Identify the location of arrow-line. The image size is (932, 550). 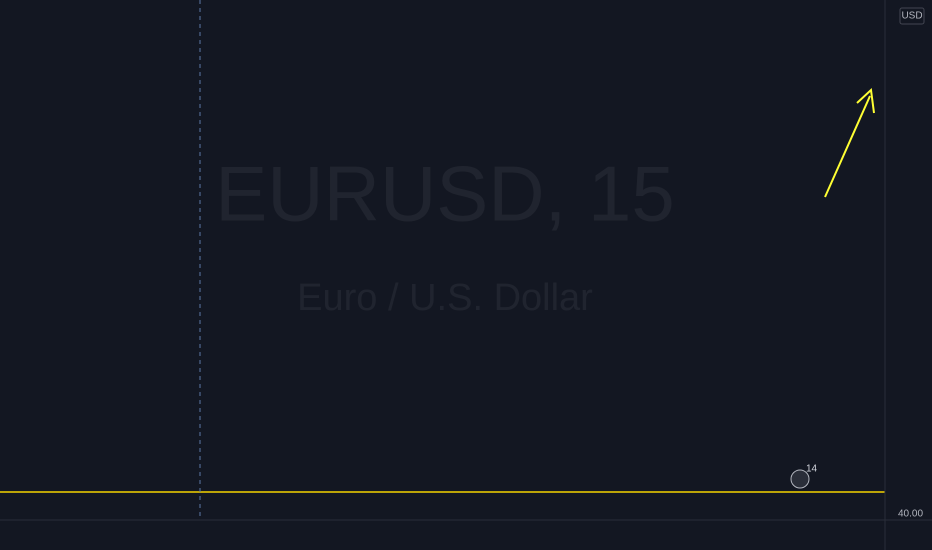
(847, 146).